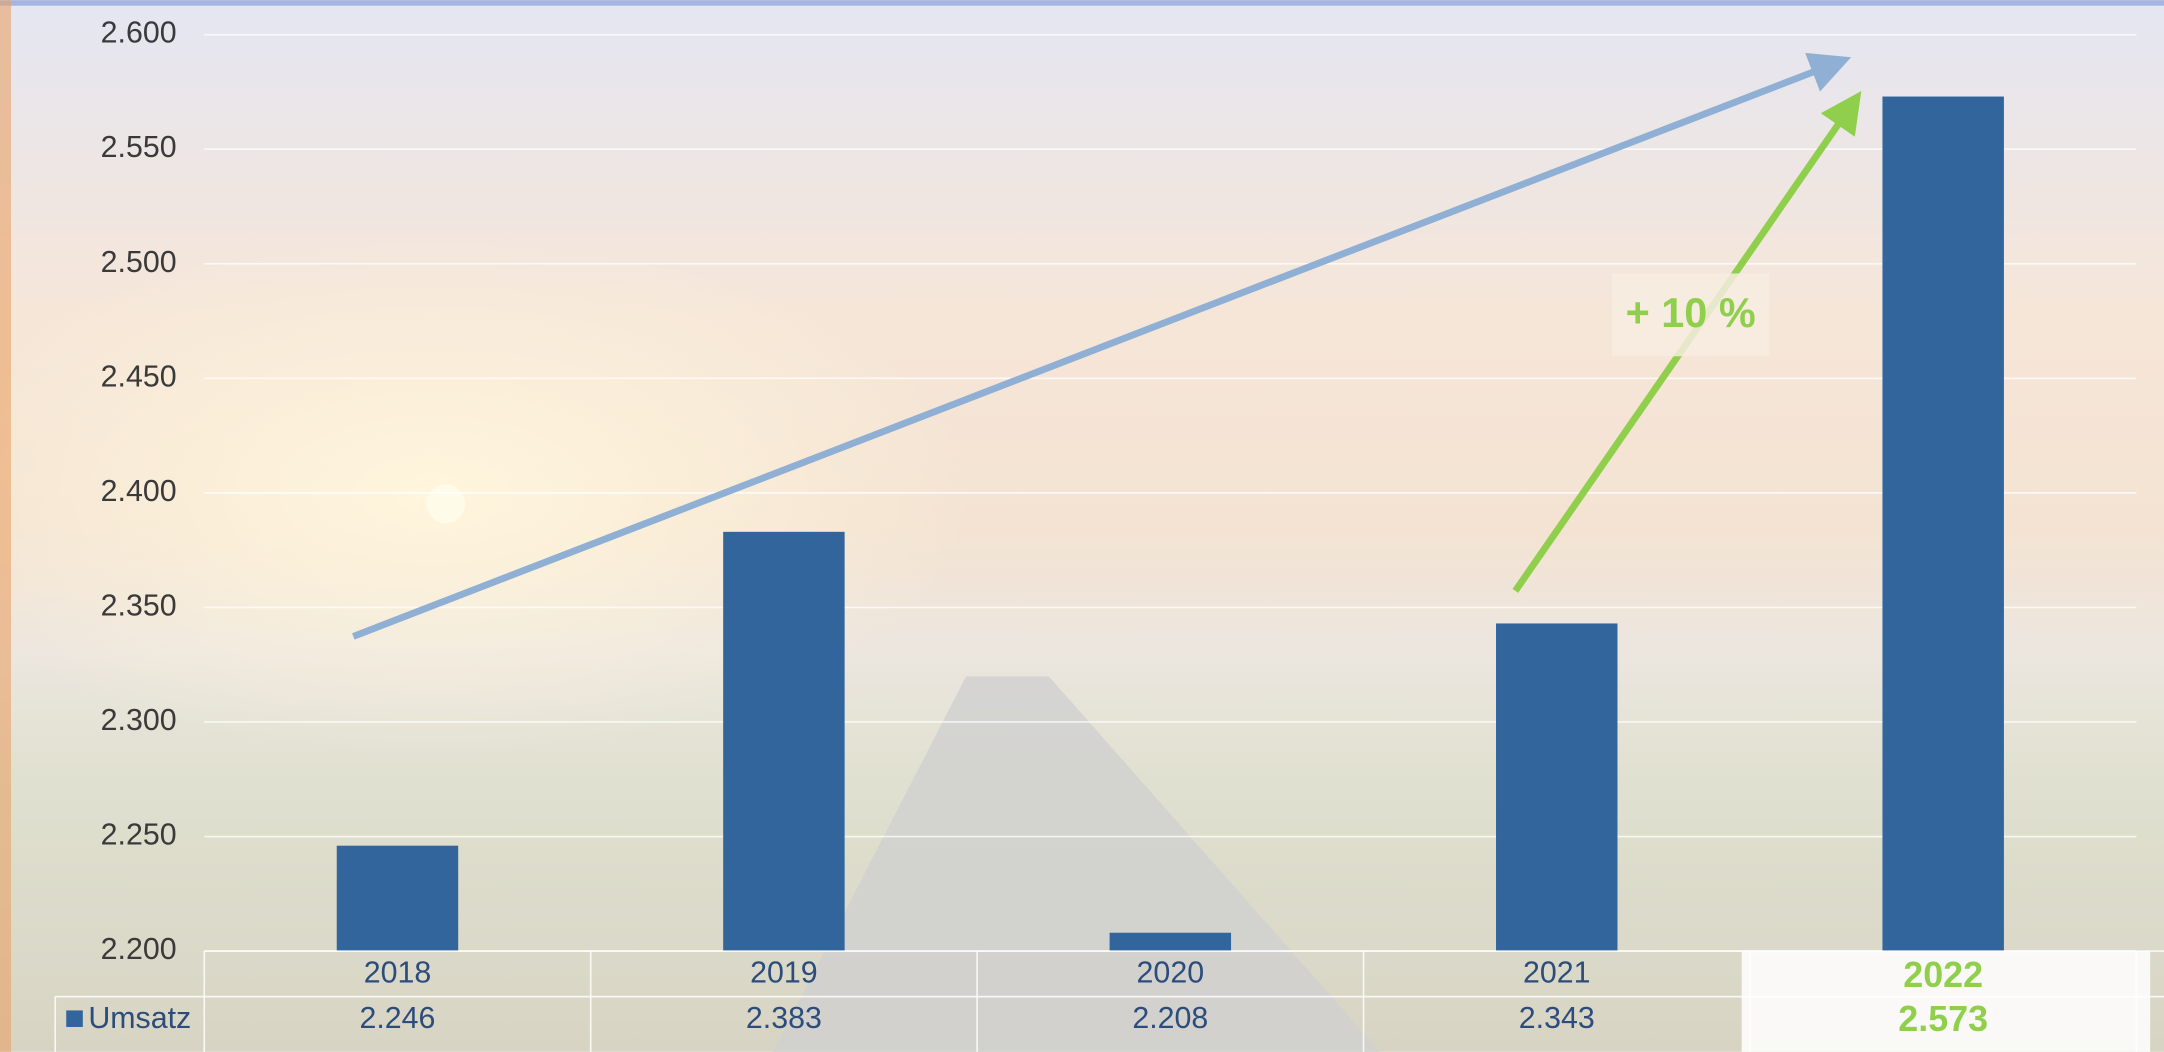 The image size is (2164, 1052). What do you see at coordinates (139, 33) in the screenshot?
I see `y-tick-label: 2.600` at bounding box center [139, 33].